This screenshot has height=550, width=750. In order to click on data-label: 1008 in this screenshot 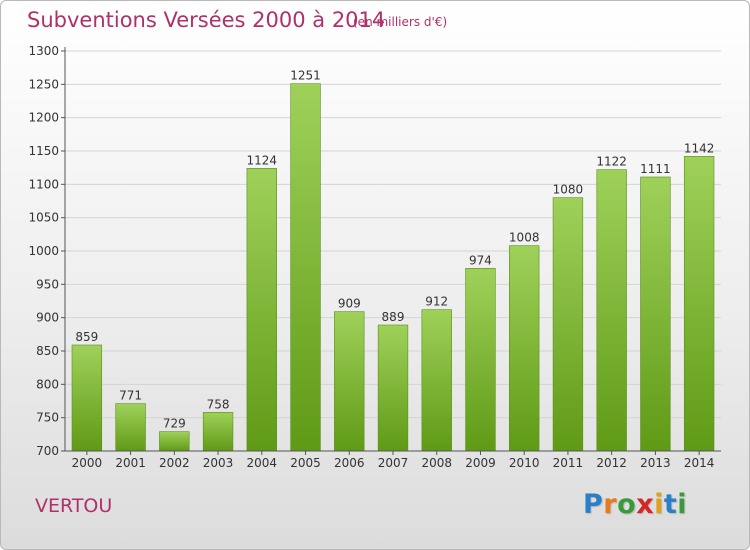, I will do `click(524, 238)`.